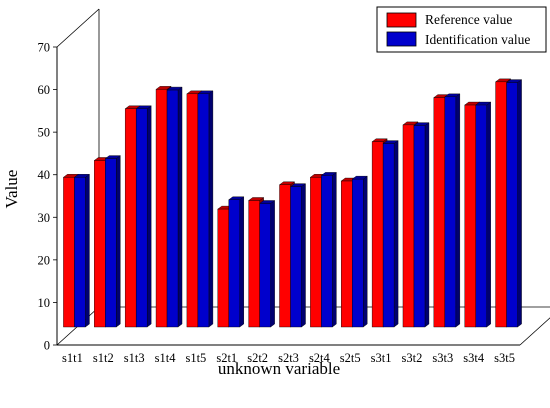 Image resolution: width=550 pixels, height=408 pixels. Describe the element at coordinates (195, 358) in the screenshot. I see `x-tick-label: s1t5` at that location.